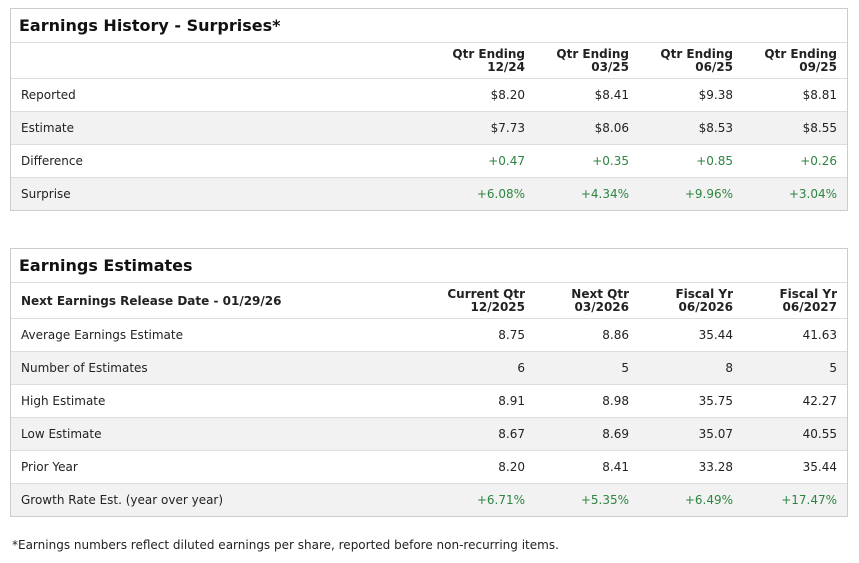  I want to click on column-header: Qtr Ending 12/24, so click(483, 60).